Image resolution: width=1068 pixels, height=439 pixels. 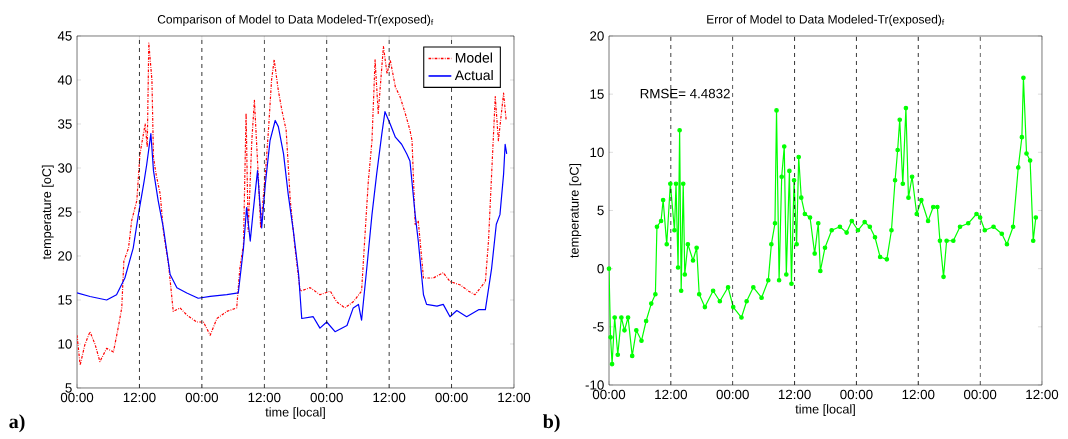 I want to click on y-tick-label: 30, so click(x=64, y=168).